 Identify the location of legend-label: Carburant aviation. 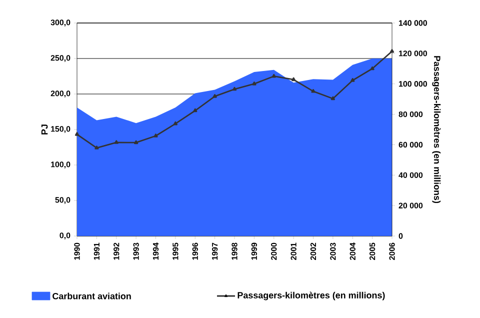
(91, 296).